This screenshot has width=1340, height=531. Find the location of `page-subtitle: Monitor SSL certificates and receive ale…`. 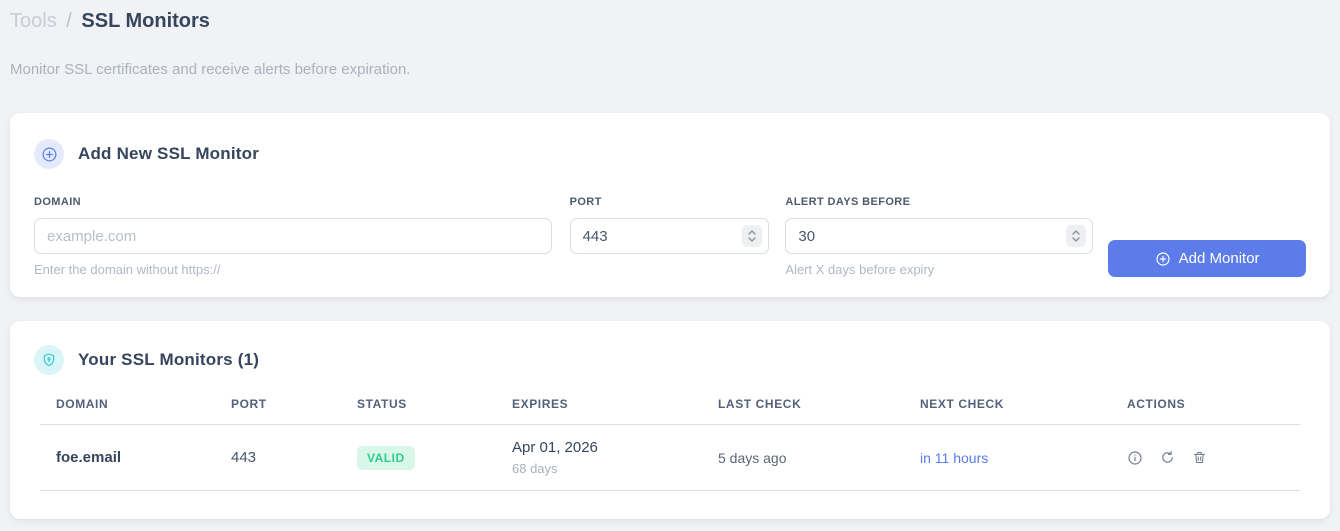

page-subtitle: Monitor SSL certificates and receive ale… is located at coordinates (210, 69).